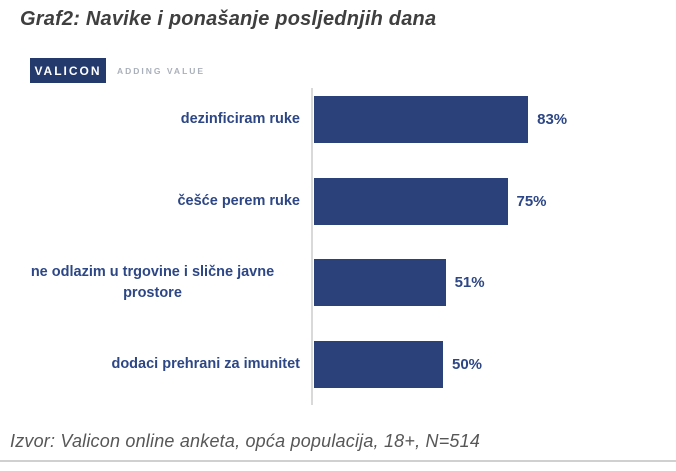 Image resolution: width=676 pixels, height=471 pixels. I want to click on valicon-logo-tagline: ADDING VALUE, so click(161, 70).